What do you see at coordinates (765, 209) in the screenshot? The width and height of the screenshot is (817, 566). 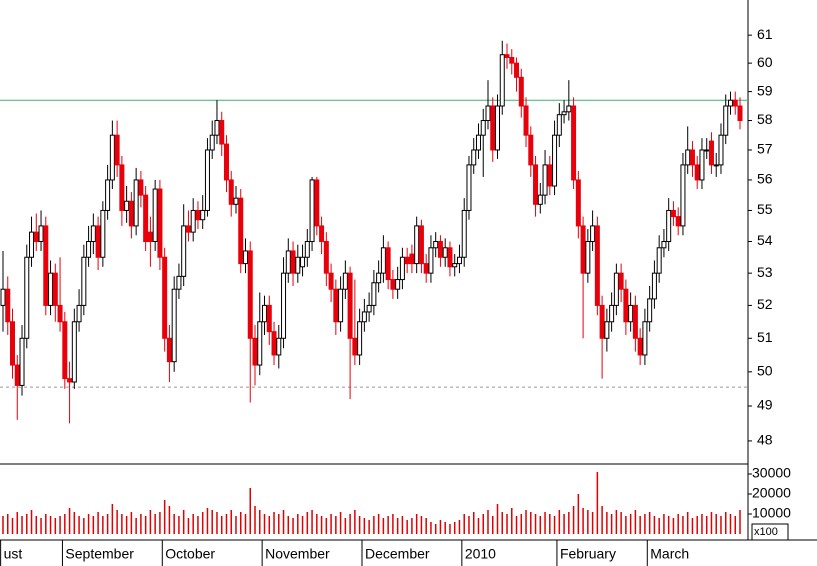 I see `y-tick-label: 55` at bounding box center [765, 209].